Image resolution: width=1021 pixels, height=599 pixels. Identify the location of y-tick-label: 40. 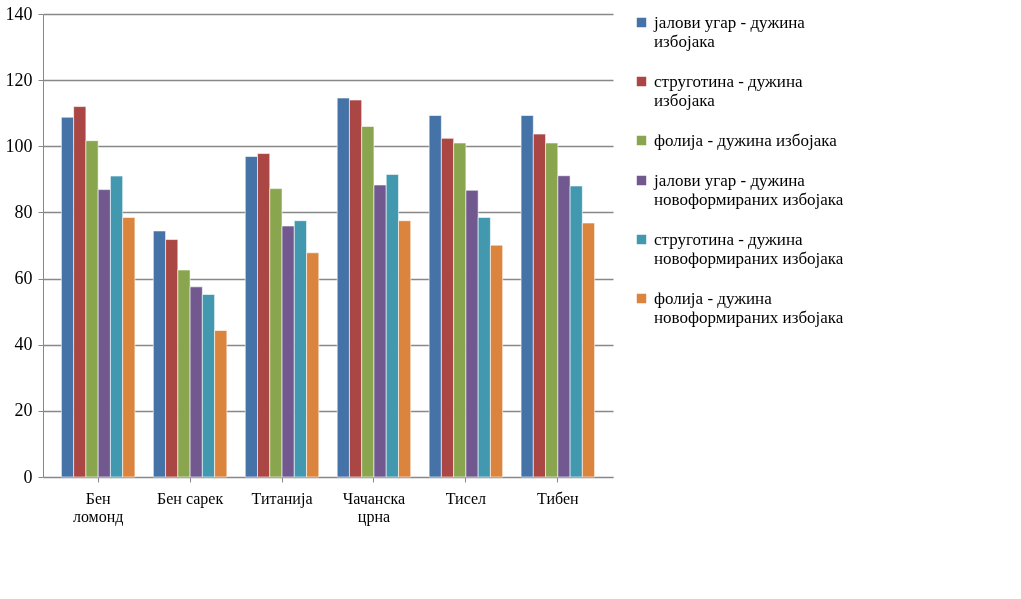
(23, 344).